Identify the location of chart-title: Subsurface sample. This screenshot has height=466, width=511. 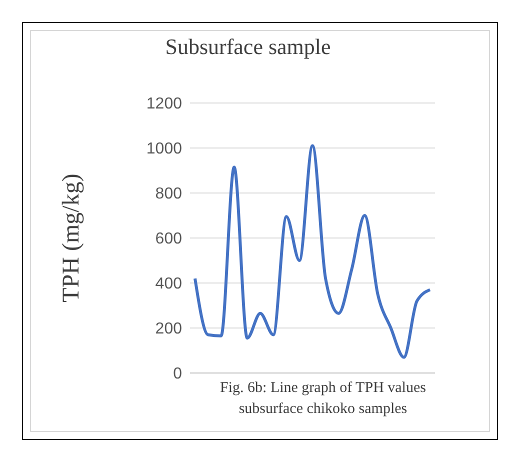
(248, 47).